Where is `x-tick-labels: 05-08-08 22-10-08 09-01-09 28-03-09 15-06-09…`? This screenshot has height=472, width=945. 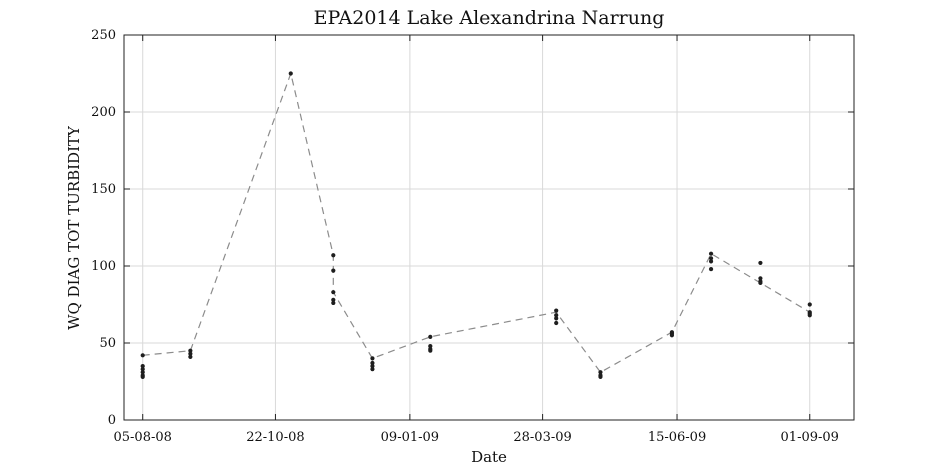 x-tick-labels: 05-08-08 22-10-08 09-01-09 28-03-09 15-06-09… is located at coordinates (476, 437).